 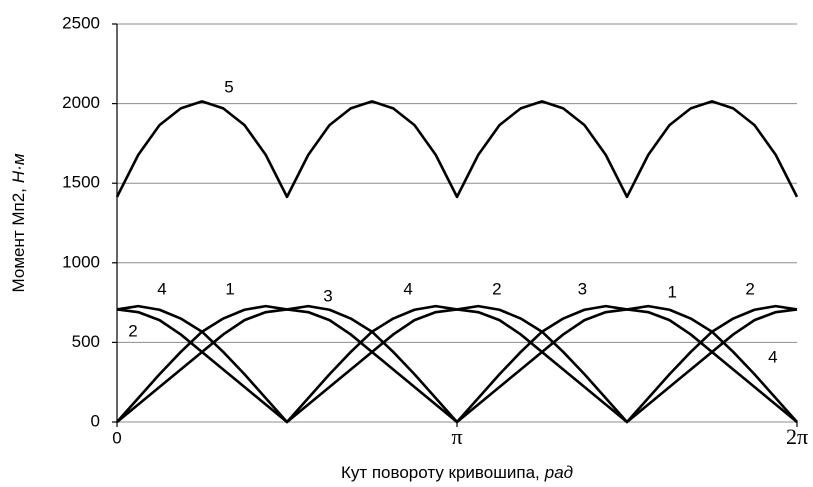 What do you see at coordinates (95, 420) in the screenshot?
I see `y-tick-label: 0` at bounding box center [95, 420].